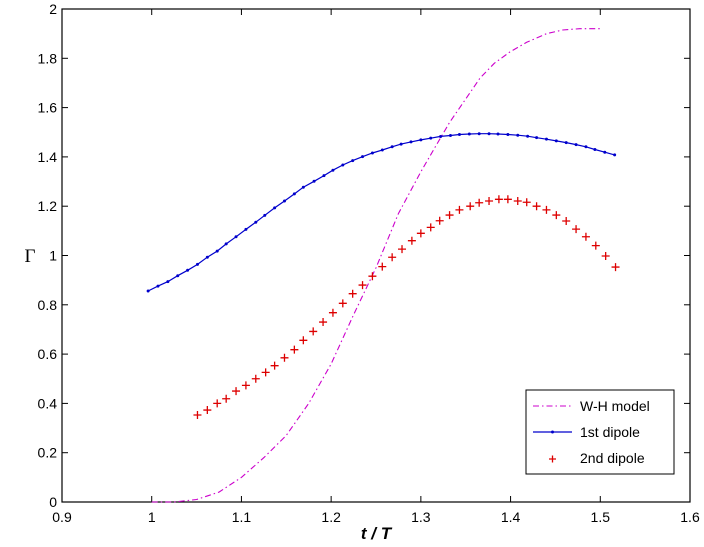  I want to click on legend: W-H model 1st dipole 2nd dipole, so click(600, 432).